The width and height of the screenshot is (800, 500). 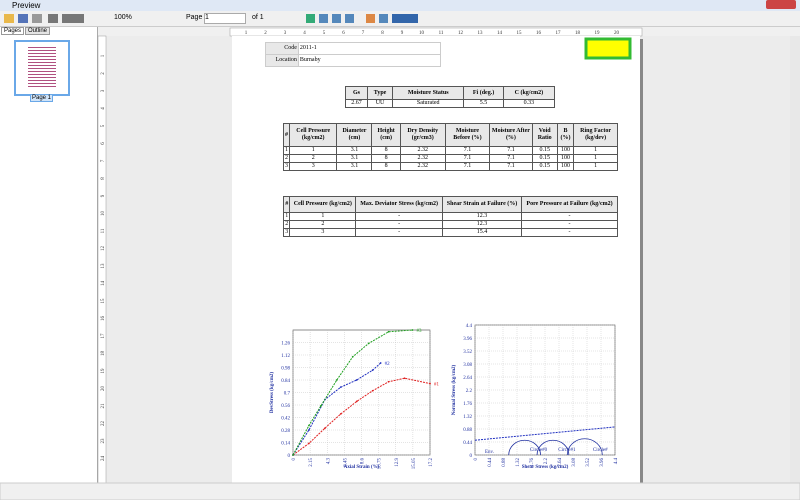 I want to click on close-button, so click(x=781, y=4).